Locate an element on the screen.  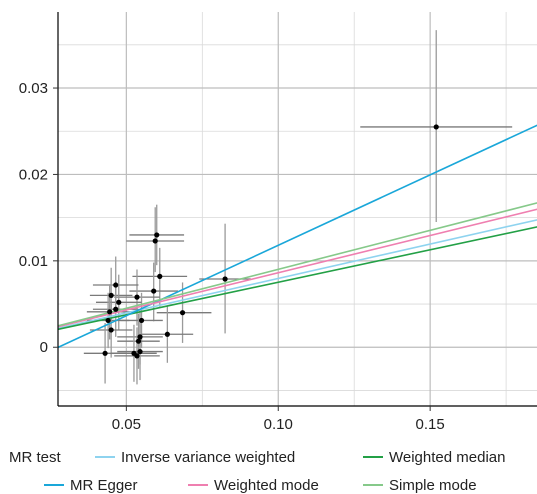
y-tick-label: 0.02 is located at coordinates (33, 174).